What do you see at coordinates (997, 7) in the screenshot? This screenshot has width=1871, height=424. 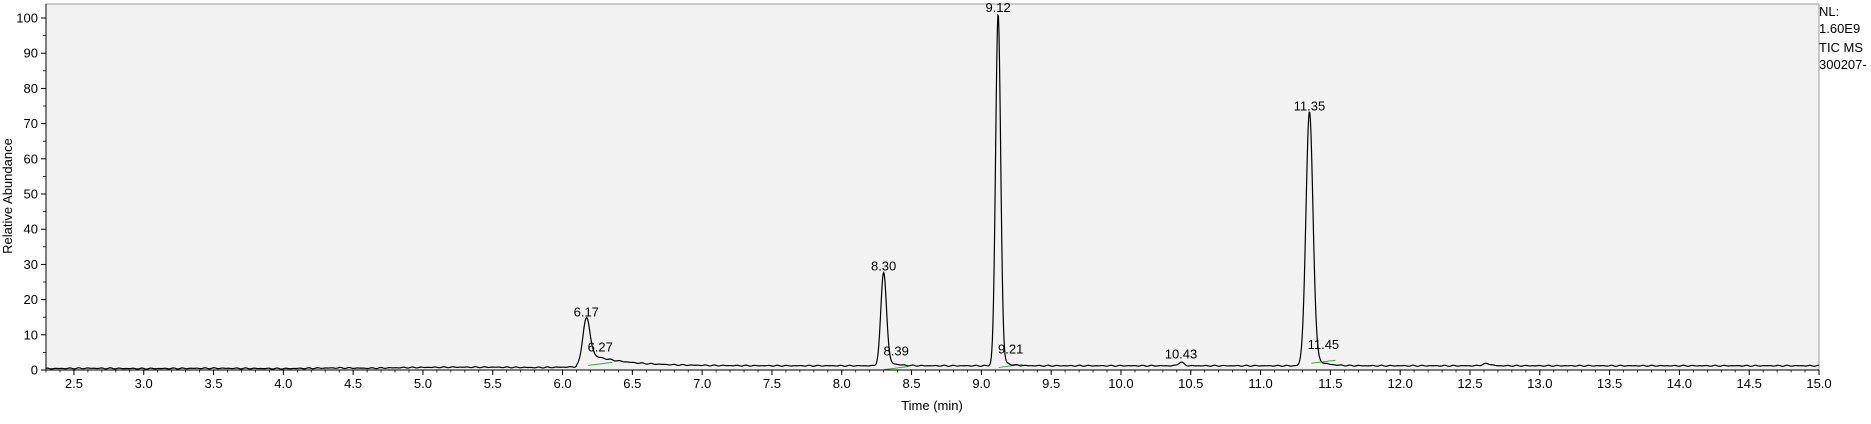 I see `peak-label: 9.12` at bounding box center [997, 7].